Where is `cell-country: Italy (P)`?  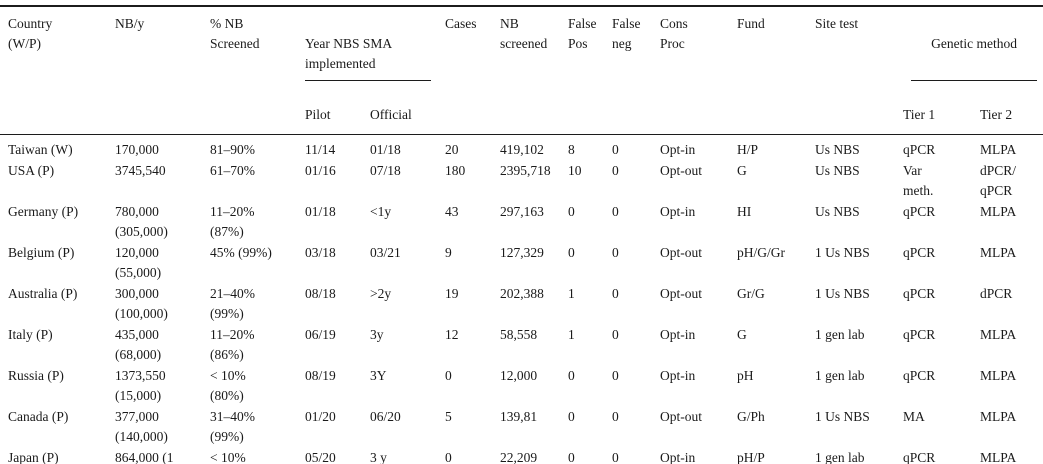 cell-country: Italy (P) is located at coordinates (30, 334).